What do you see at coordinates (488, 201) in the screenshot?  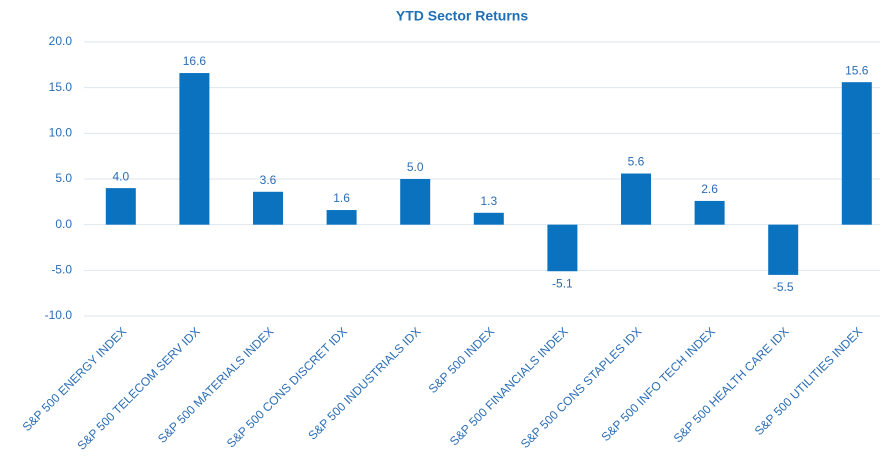 I see `value-label: 1.3` at bounding box center [488, 201].